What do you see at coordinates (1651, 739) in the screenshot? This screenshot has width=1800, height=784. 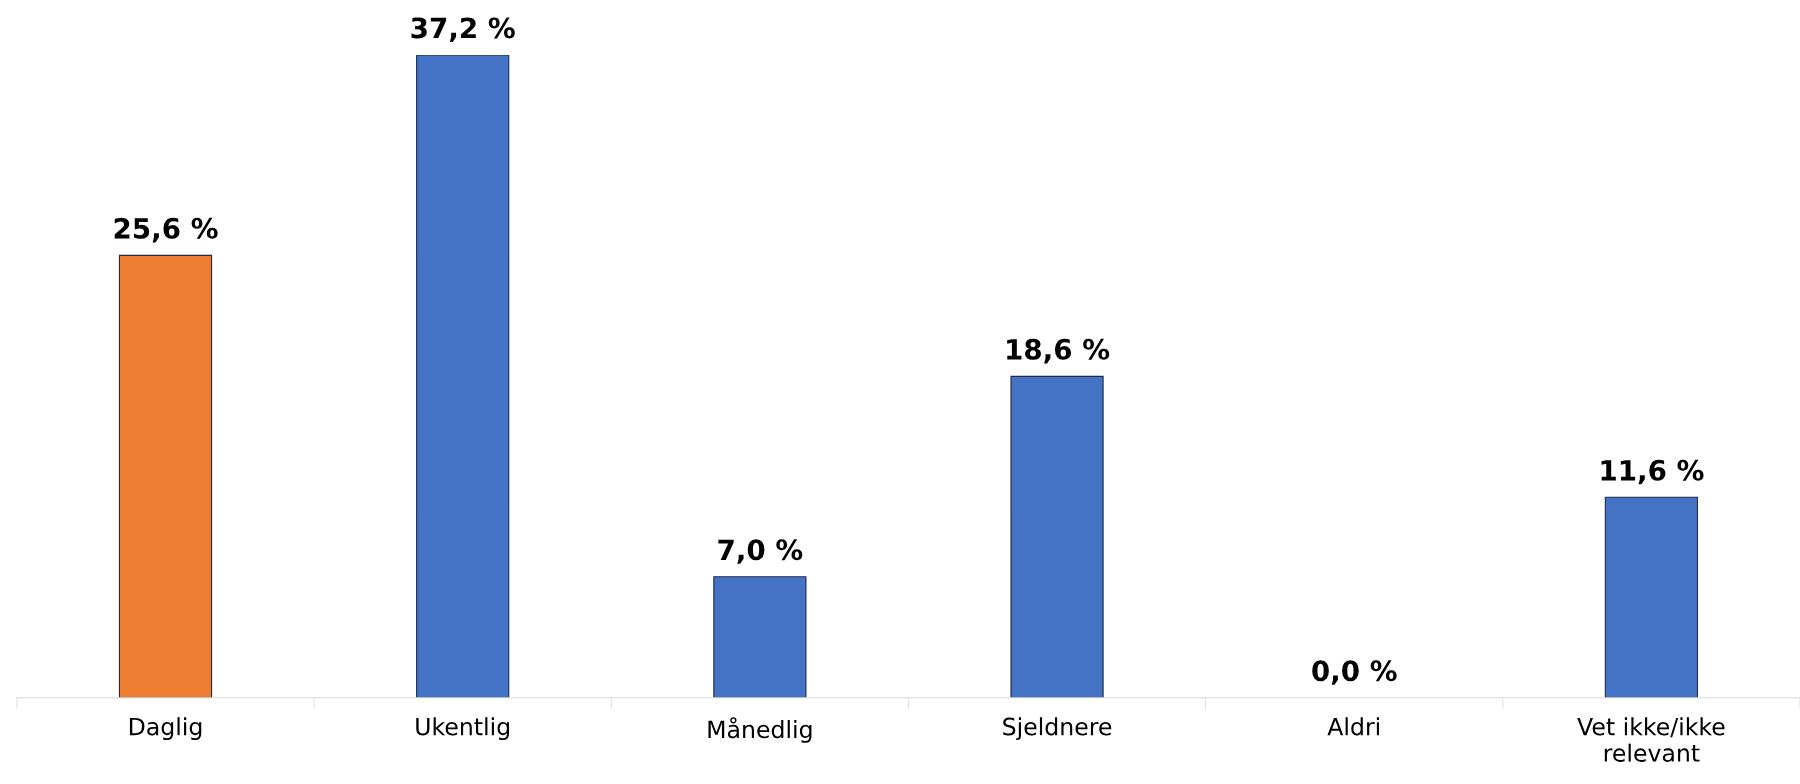 I see `x-tick-label: Vet ikke/ikke relevant` at bounding box center [1651, 739].